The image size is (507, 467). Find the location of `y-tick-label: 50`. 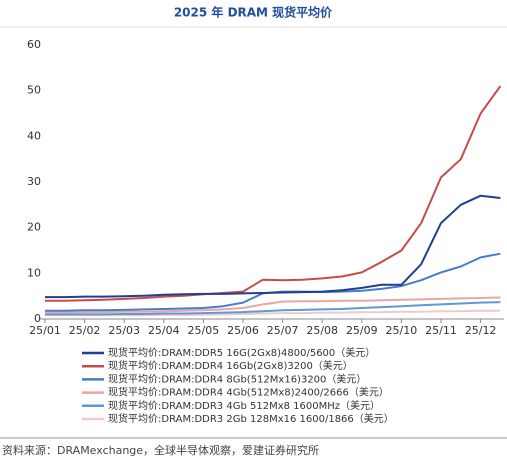

y-tick-label: 50 is located at coordinates (34, 90).